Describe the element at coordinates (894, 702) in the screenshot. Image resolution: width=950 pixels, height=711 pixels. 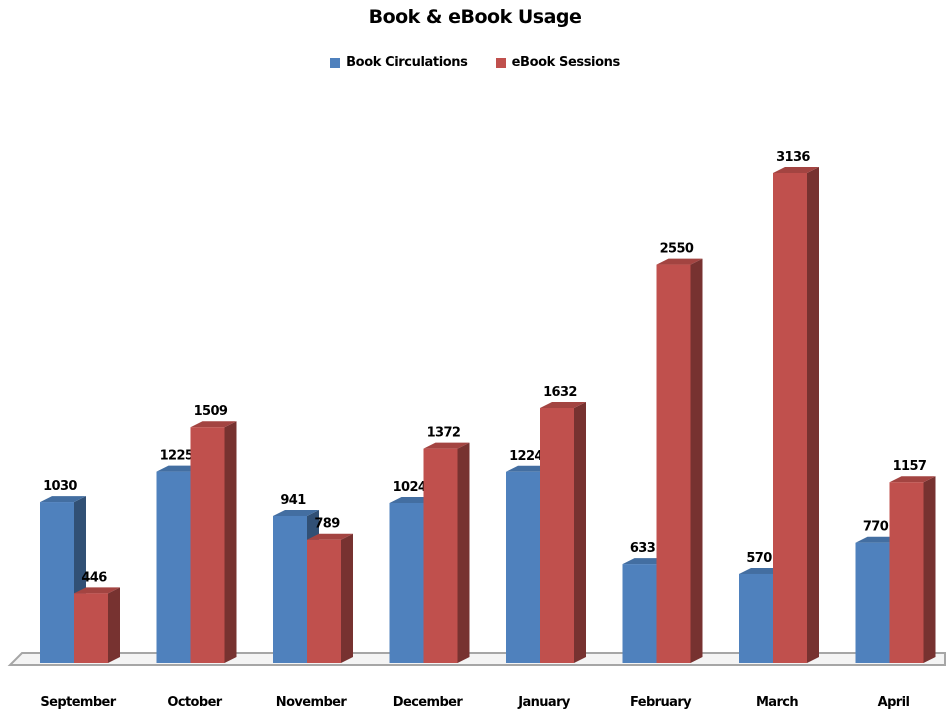
I see `x-tick-label-april: April` at that location.